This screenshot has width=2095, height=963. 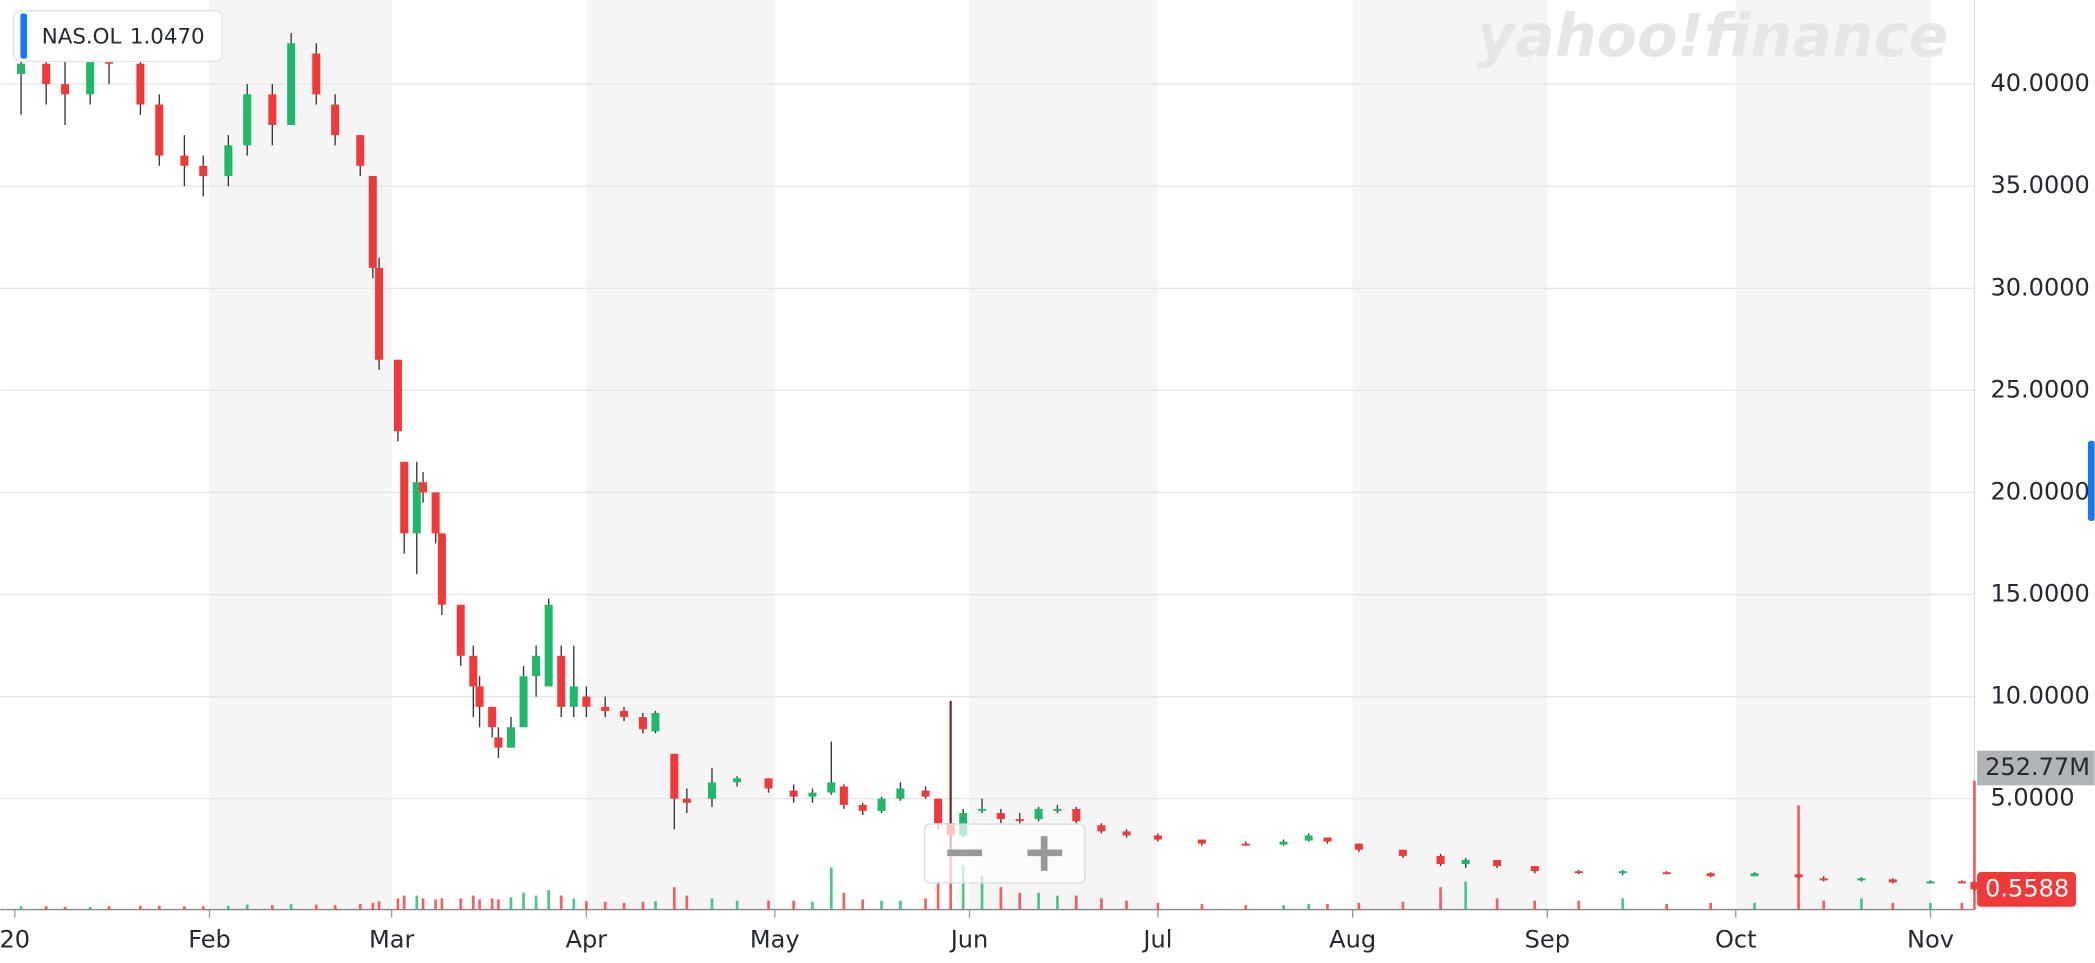 I want to click on x-tick-label: Mar, so click(x=391, y=939).